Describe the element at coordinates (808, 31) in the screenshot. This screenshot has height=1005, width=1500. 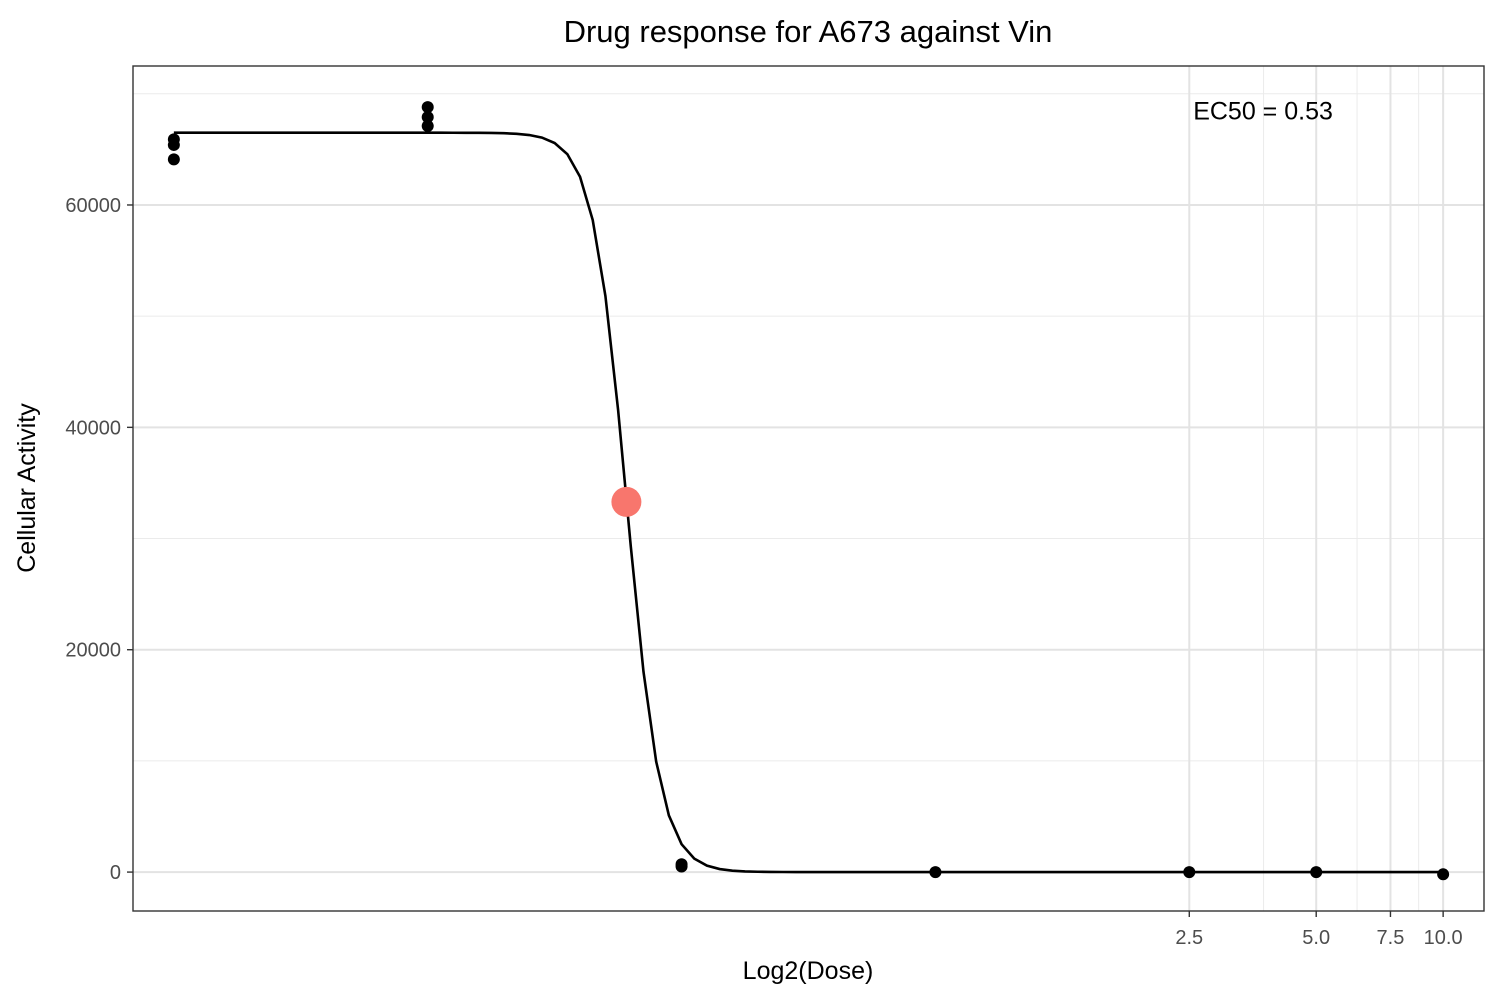
I see `chart-title: Drug response for A673 against Vin` at that location.